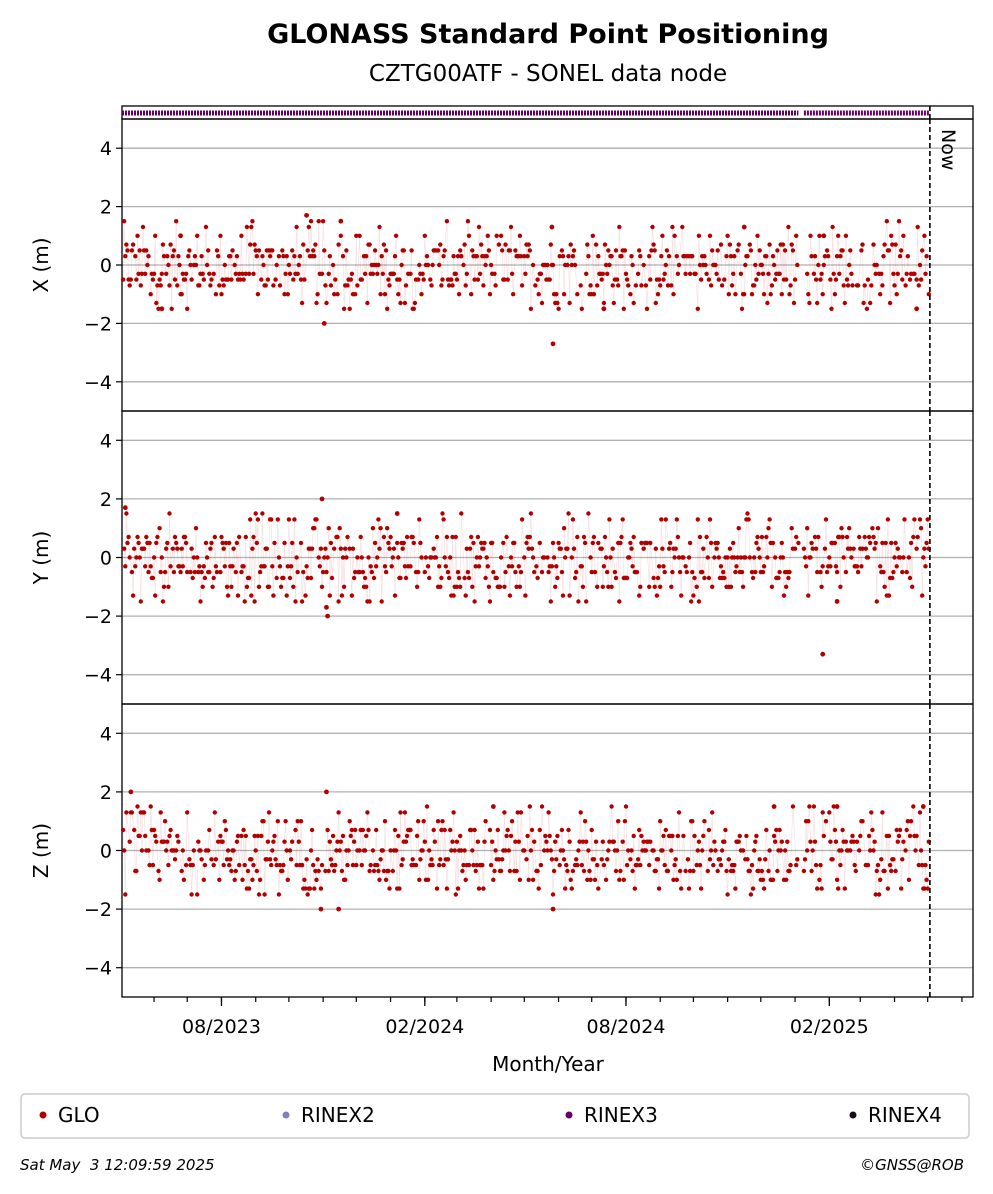 The image size is (993, 1194). What do you see at coordinates (106, 500) in the screenshot?
I see `y-tick-label: 2` at bounding box center [106, 500].